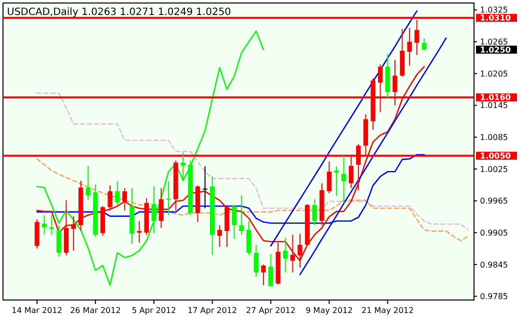 This screenshot has width=520, height=320. What do you see at coordinates (494, 297) in the screenshot?
I see `y-tick-label: 0.9785` at bounding box center [494, 297].